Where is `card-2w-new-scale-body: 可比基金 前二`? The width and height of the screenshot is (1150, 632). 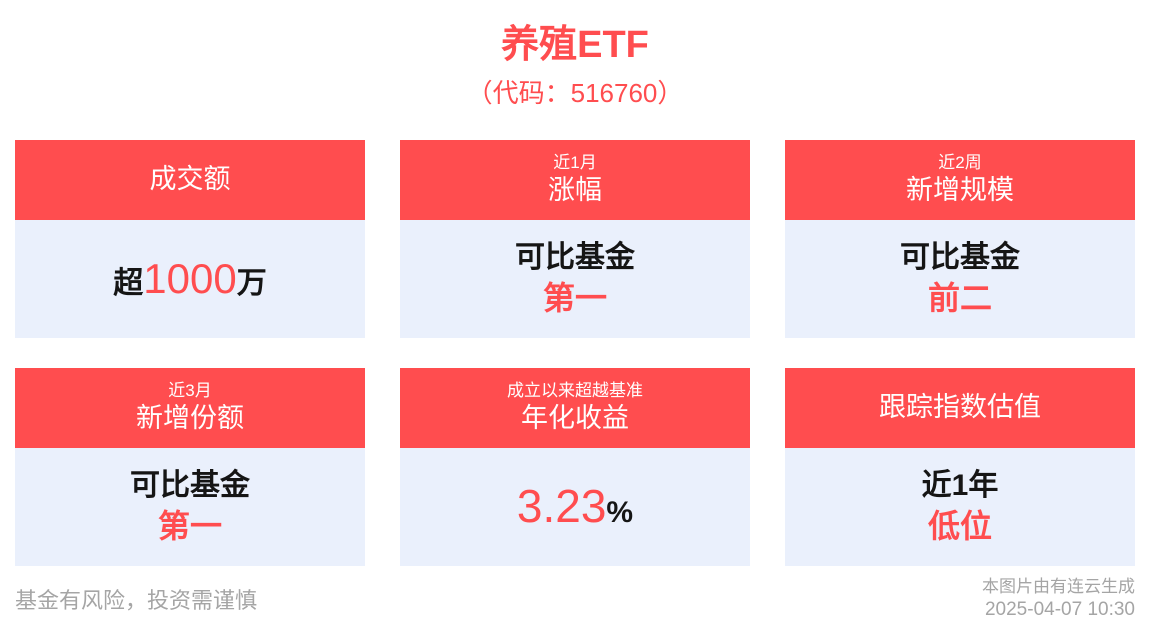
card-2w-new-scale-body: 可比基金 前二 is located at coordinates (960, 279).